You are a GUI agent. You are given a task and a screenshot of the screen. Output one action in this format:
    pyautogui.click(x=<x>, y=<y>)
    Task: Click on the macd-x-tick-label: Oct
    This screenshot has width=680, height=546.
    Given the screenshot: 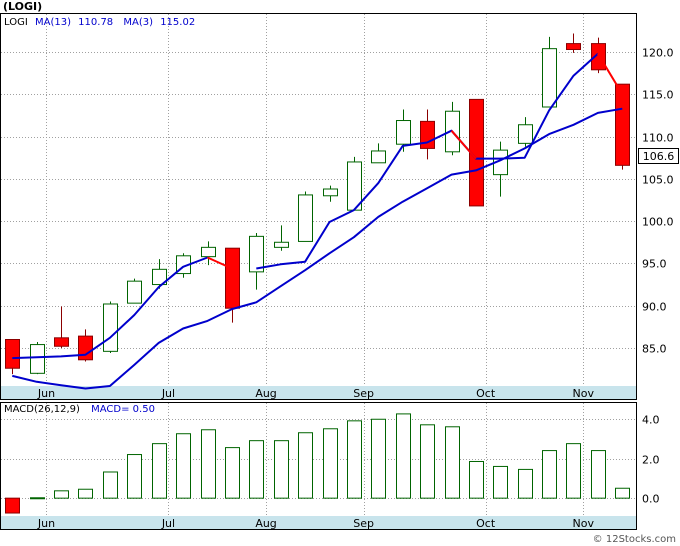 What is the action you would take?
    pyautogui.click(x=486, y=523)
    